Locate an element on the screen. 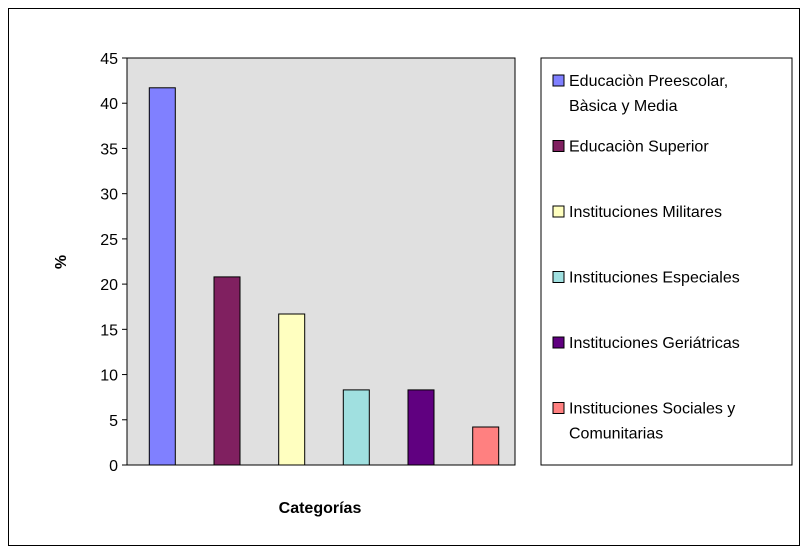  y-tick-label: 45 is located at coordinates (109, 59).